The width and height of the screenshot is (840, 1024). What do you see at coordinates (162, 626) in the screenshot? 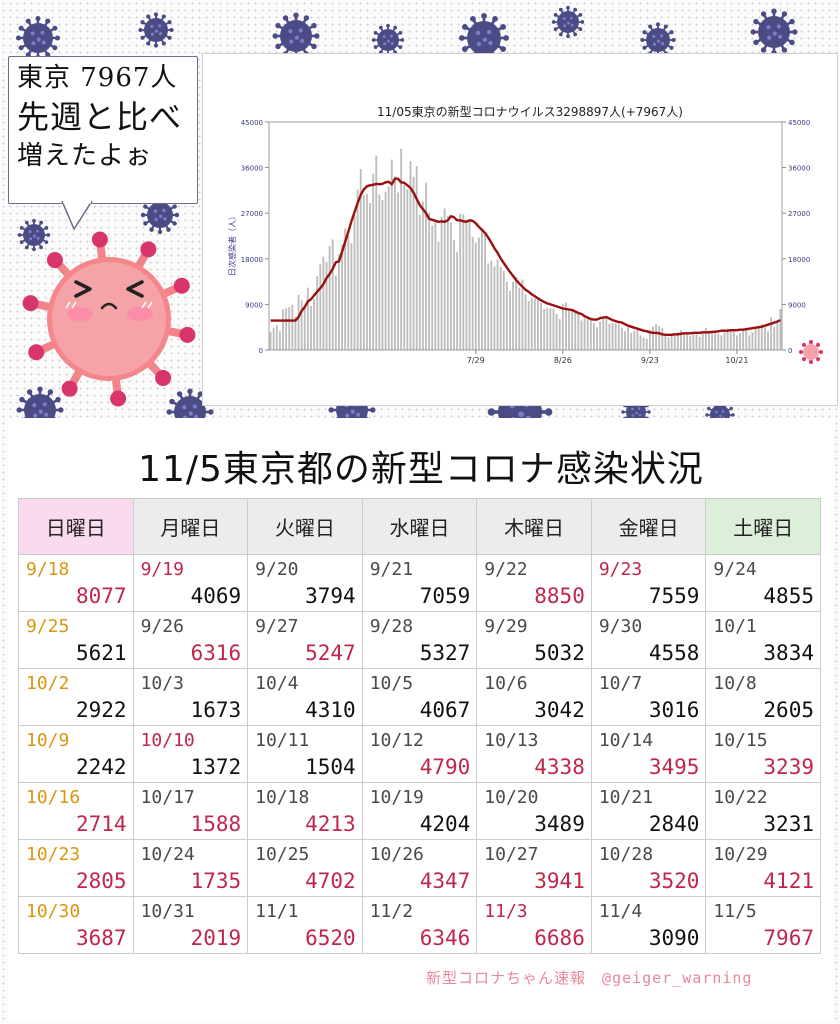
I see `cell-date: 9/26` at bounding box center [162, 626].